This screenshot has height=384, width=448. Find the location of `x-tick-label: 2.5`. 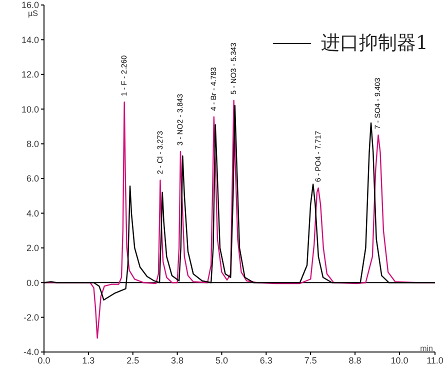

x-tick-label: 2.5 is located at coordinates (133, 360).